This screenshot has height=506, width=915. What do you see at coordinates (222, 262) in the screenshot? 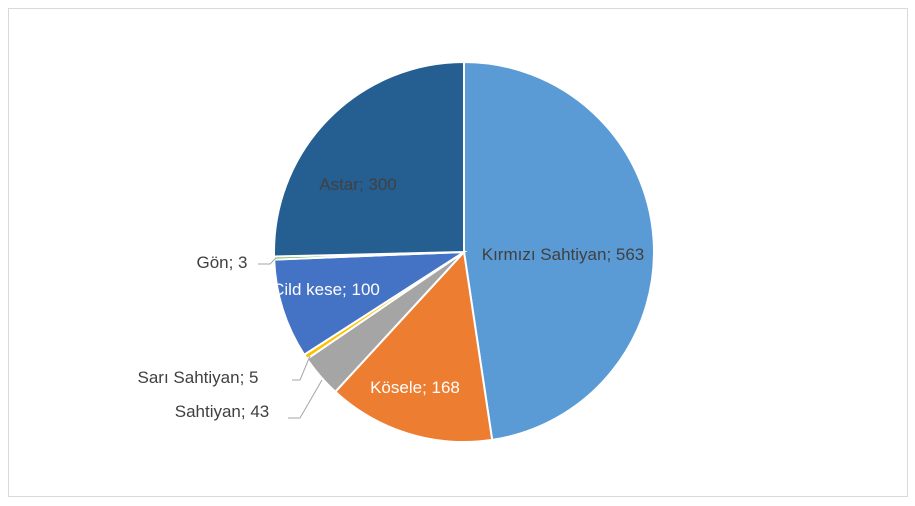
I see `data-label: Gön; 3` at bounding box center [222, 262].